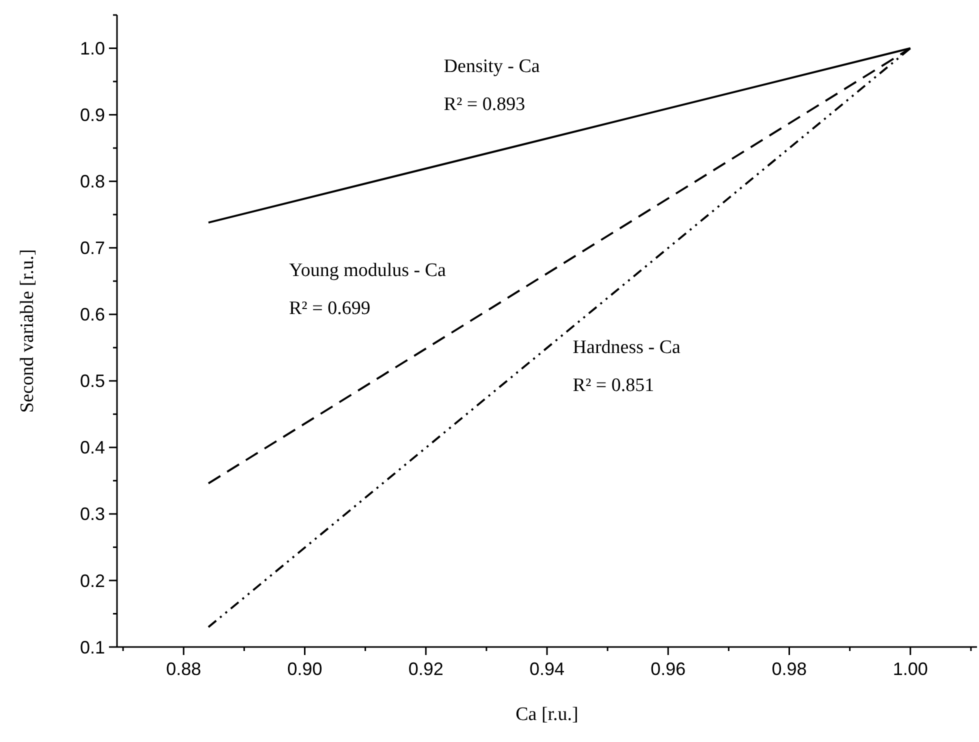  Describe the element at coordinates (27, 331) in the screenshot. I see `y-axis-title: Second variable [r.u.]` at that location.